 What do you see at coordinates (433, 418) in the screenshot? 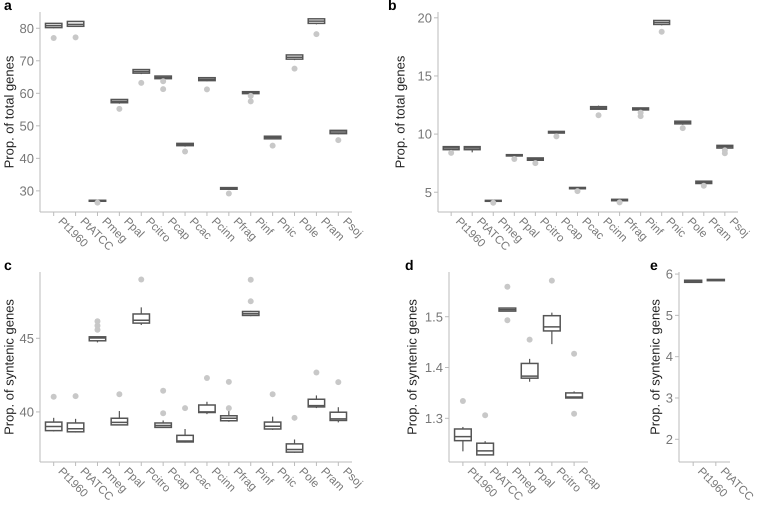
I see `y-tick-label: 1.3` at bounding box center [433, 418].